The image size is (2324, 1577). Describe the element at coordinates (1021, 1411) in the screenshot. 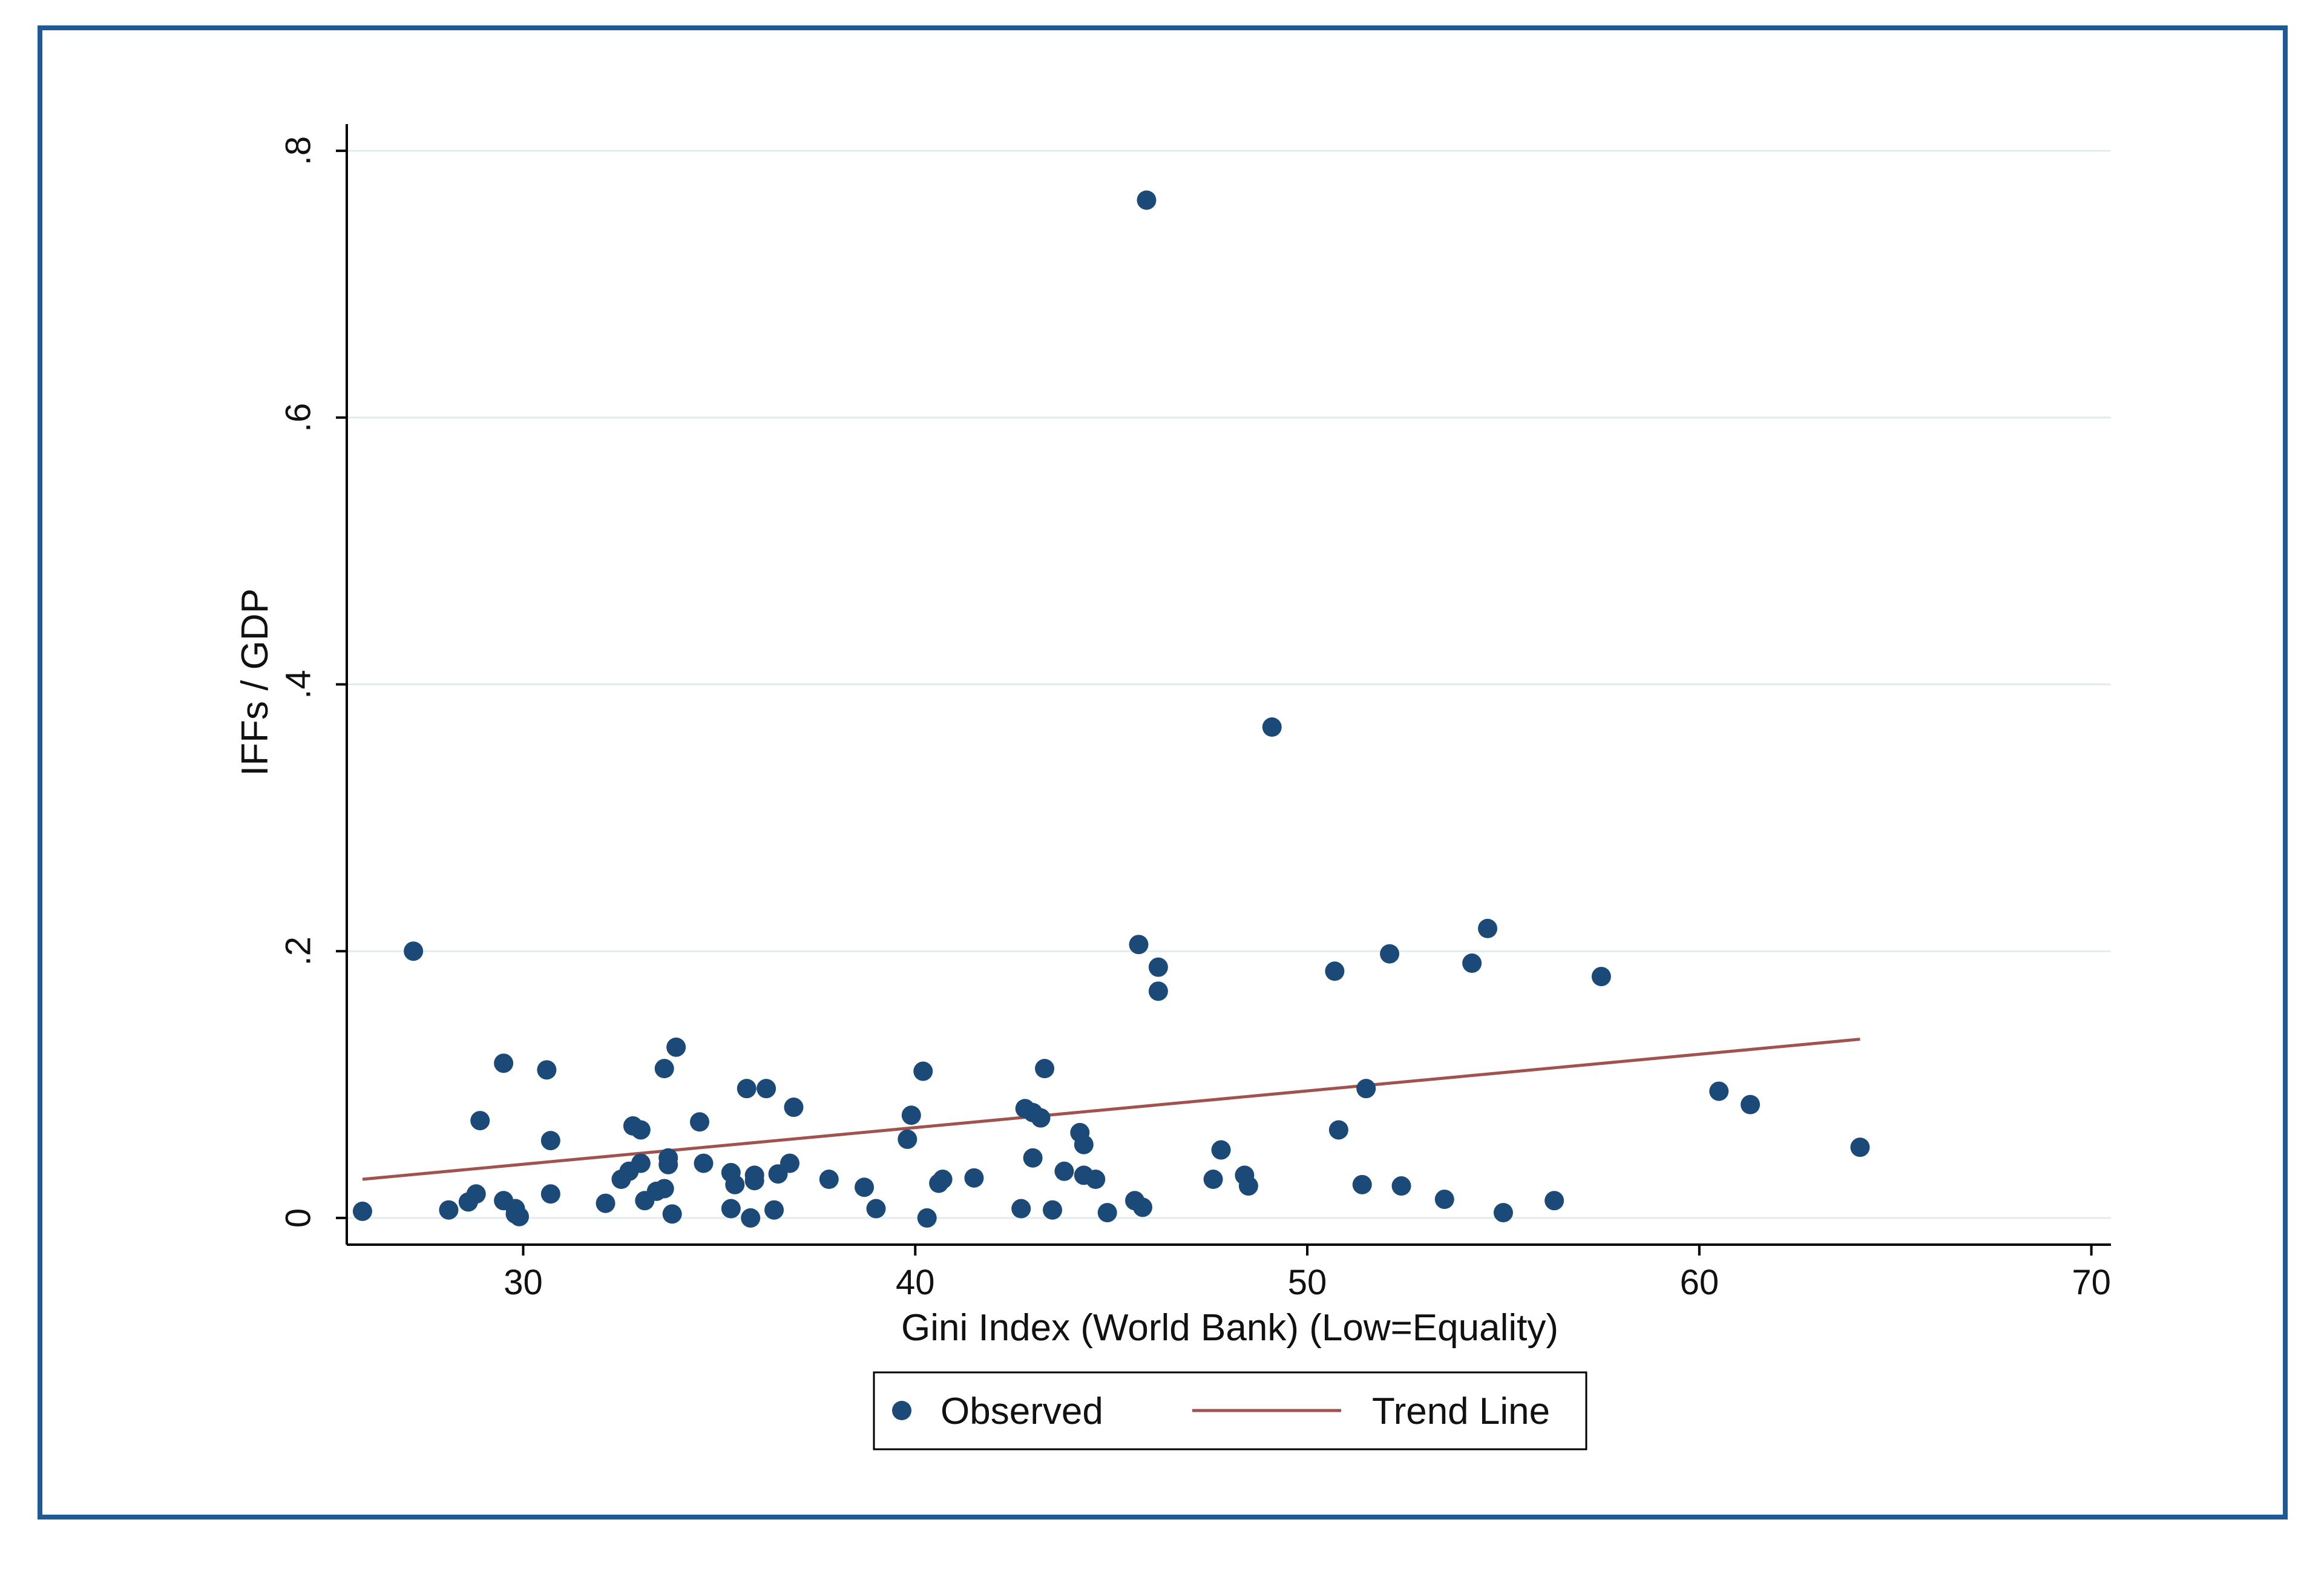

I see `legend-observed-label: Observed` at that location.